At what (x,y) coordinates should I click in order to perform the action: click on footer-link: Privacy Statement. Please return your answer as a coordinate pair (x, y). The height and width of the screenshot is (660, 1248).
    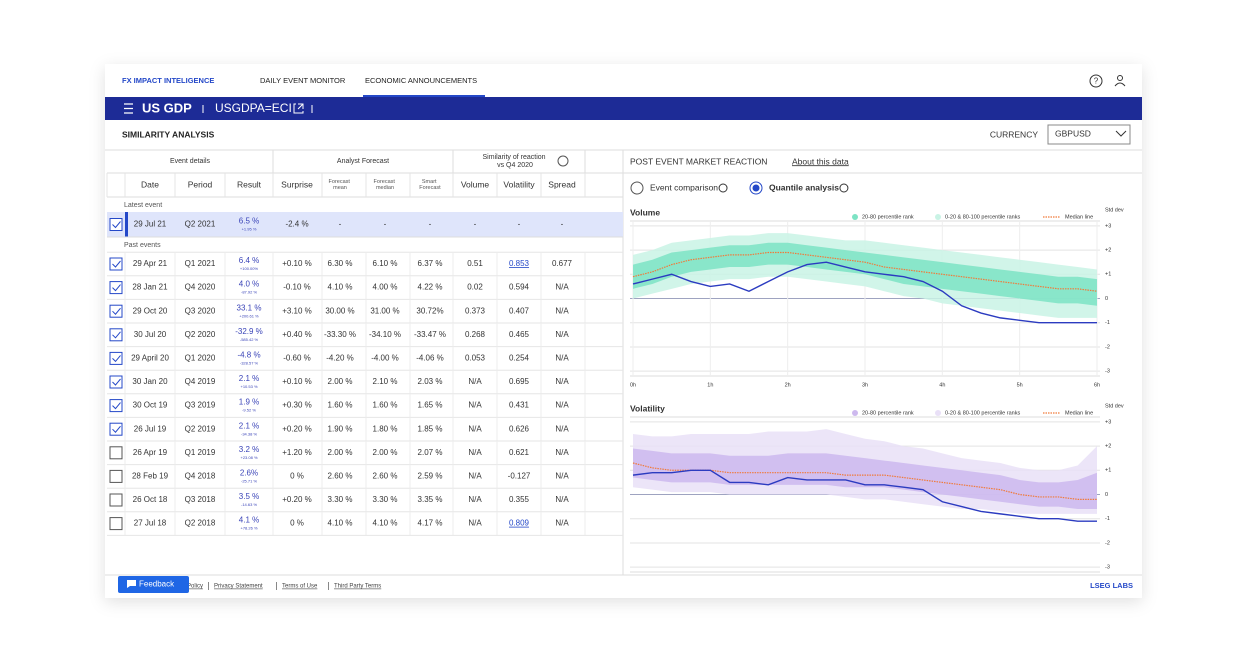
    Looking at the image, I should click on (238, 587).